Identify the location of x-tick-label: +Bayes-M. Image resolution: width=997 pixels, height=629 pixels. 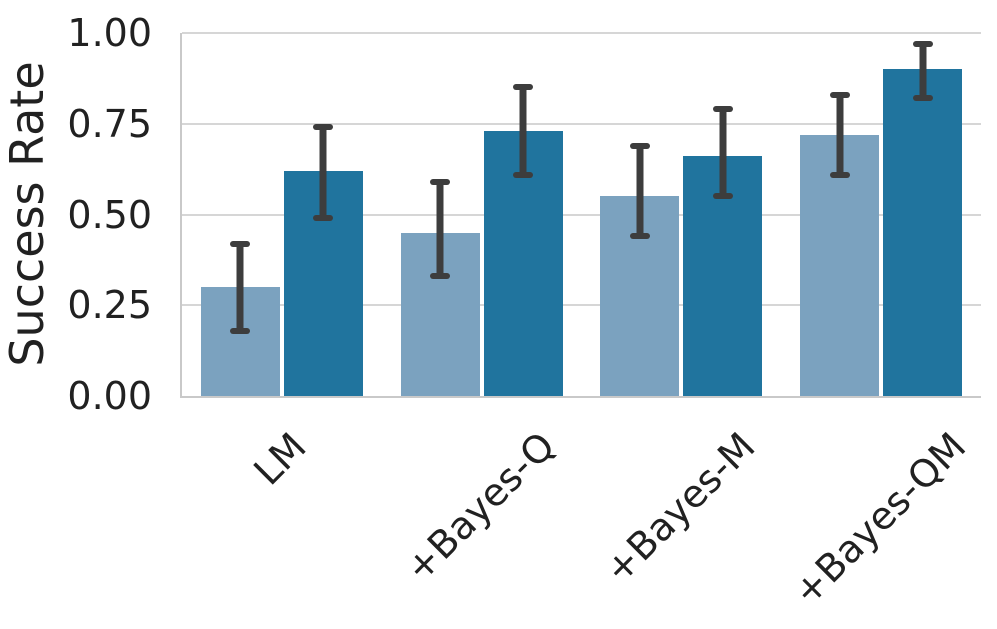
(679, 507).